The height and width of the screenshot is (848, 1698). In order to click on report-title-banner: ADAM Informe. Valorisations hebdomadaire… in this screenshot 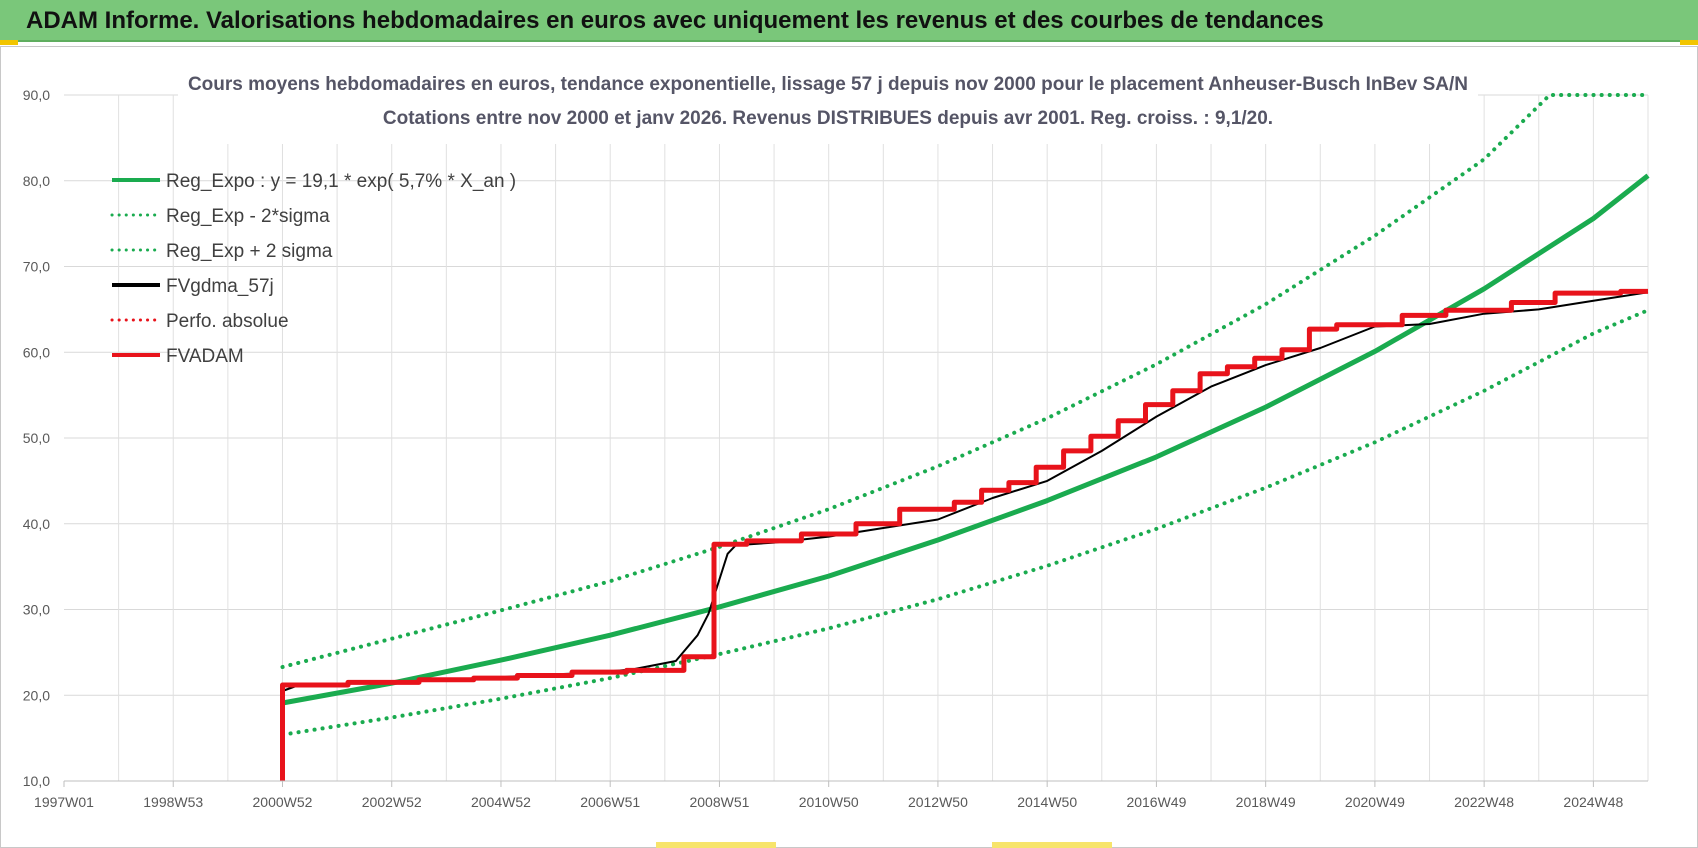, I will do `click(849, 21)`.